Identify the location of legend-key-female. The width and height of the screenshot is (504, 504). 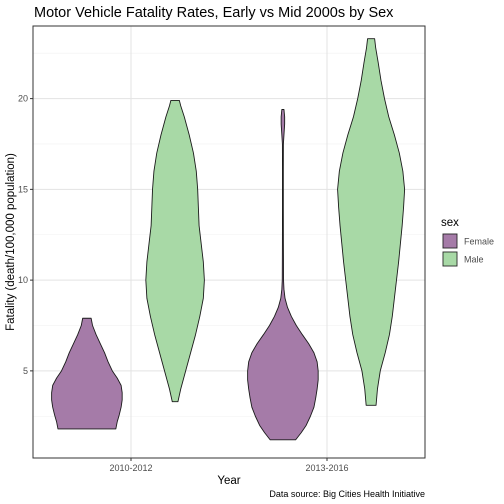
(450, 241).